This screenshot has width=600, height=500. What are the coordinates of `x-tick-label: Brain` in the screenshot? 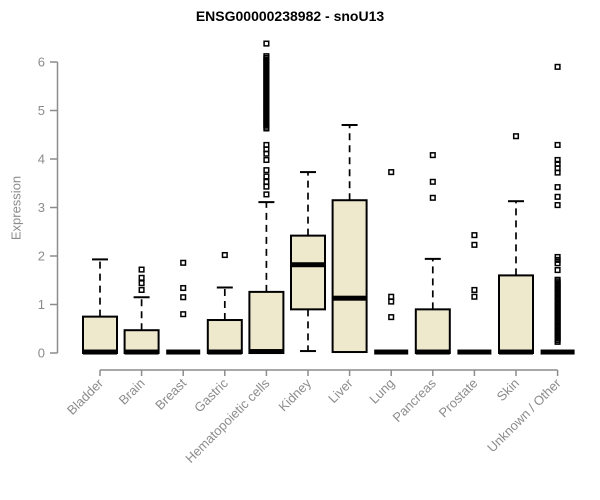 It's located at (132, 392).